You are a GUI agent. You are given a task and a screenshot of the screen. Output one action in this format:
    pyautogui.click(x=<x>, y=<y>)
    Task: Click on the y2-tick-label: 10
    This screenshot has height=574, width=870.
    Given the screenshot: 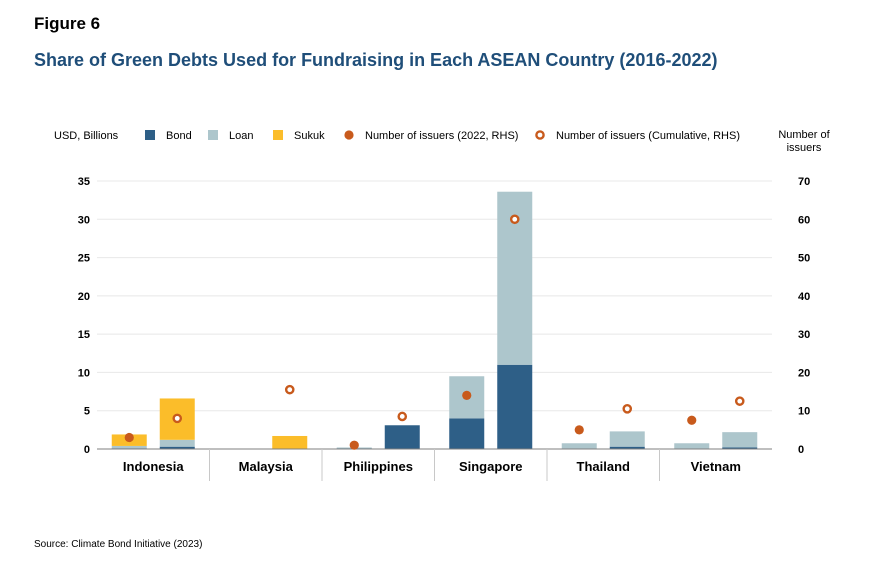 What is the action you would take?
    pyautogui.click(x=804, y=412)
    